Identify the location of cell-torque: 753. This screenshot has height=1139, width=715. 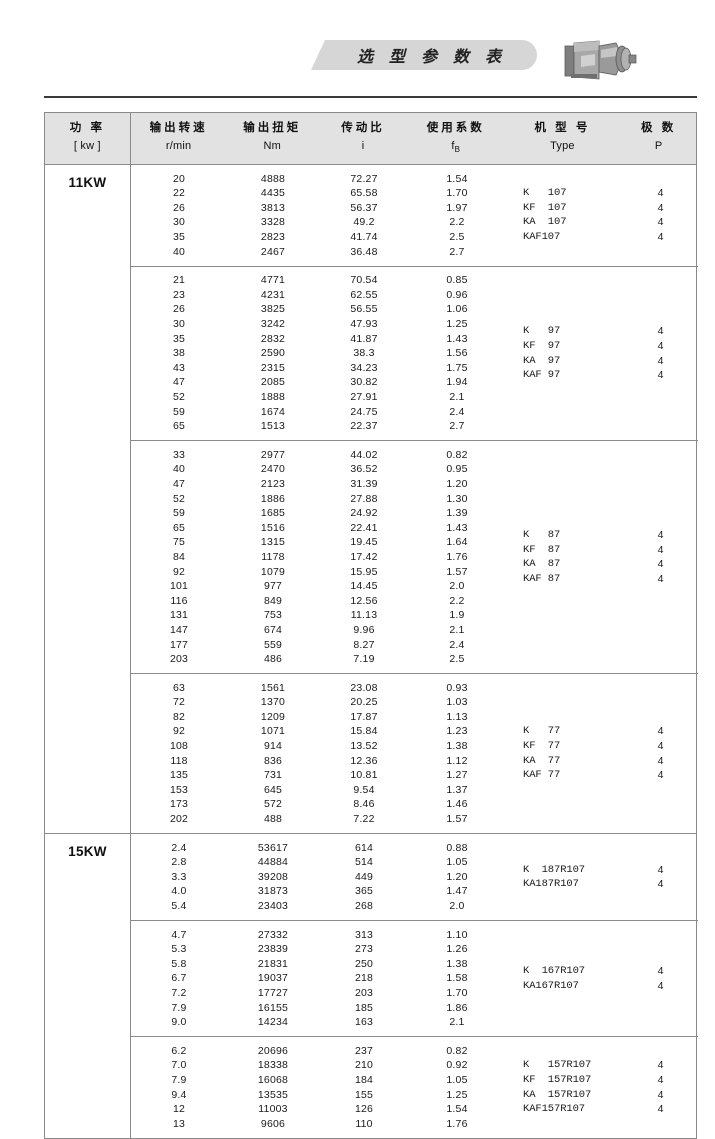
(273, 615).